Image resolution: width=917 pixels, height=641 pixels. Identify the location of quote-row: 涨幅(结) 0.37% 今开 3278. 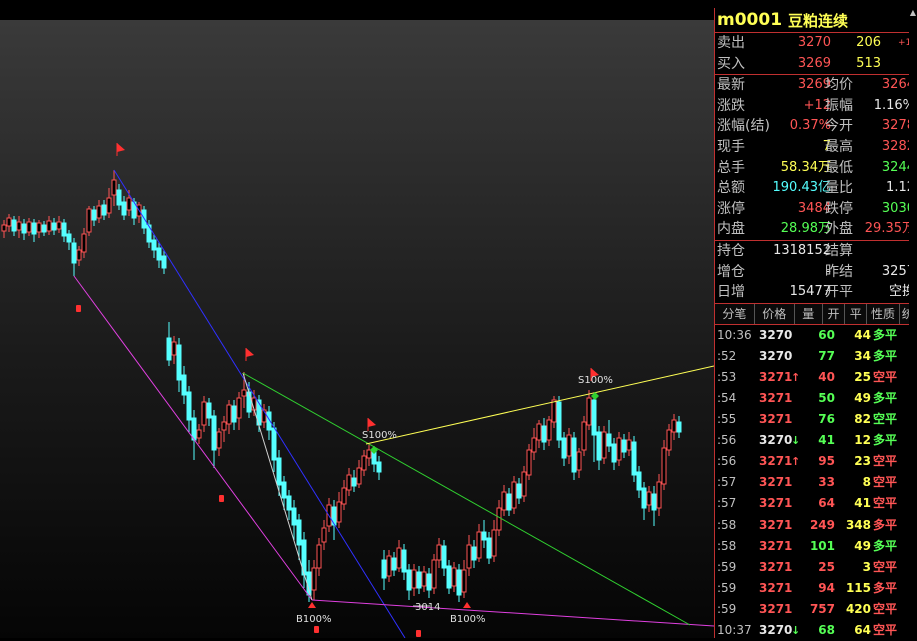
(816, 126).